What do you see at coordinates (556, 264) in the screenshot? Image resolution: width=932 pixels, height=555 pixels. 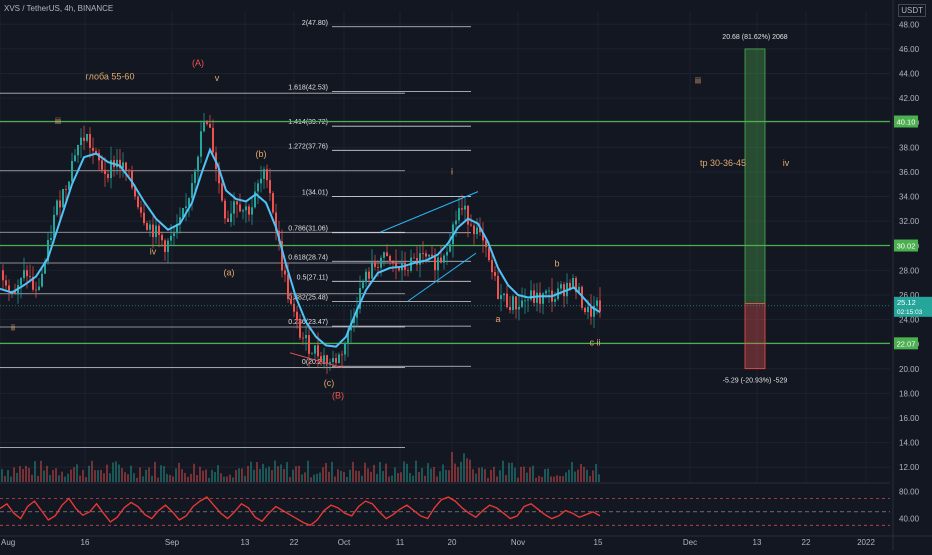 I see `wave-label: b` at bounding box center [556, 264].